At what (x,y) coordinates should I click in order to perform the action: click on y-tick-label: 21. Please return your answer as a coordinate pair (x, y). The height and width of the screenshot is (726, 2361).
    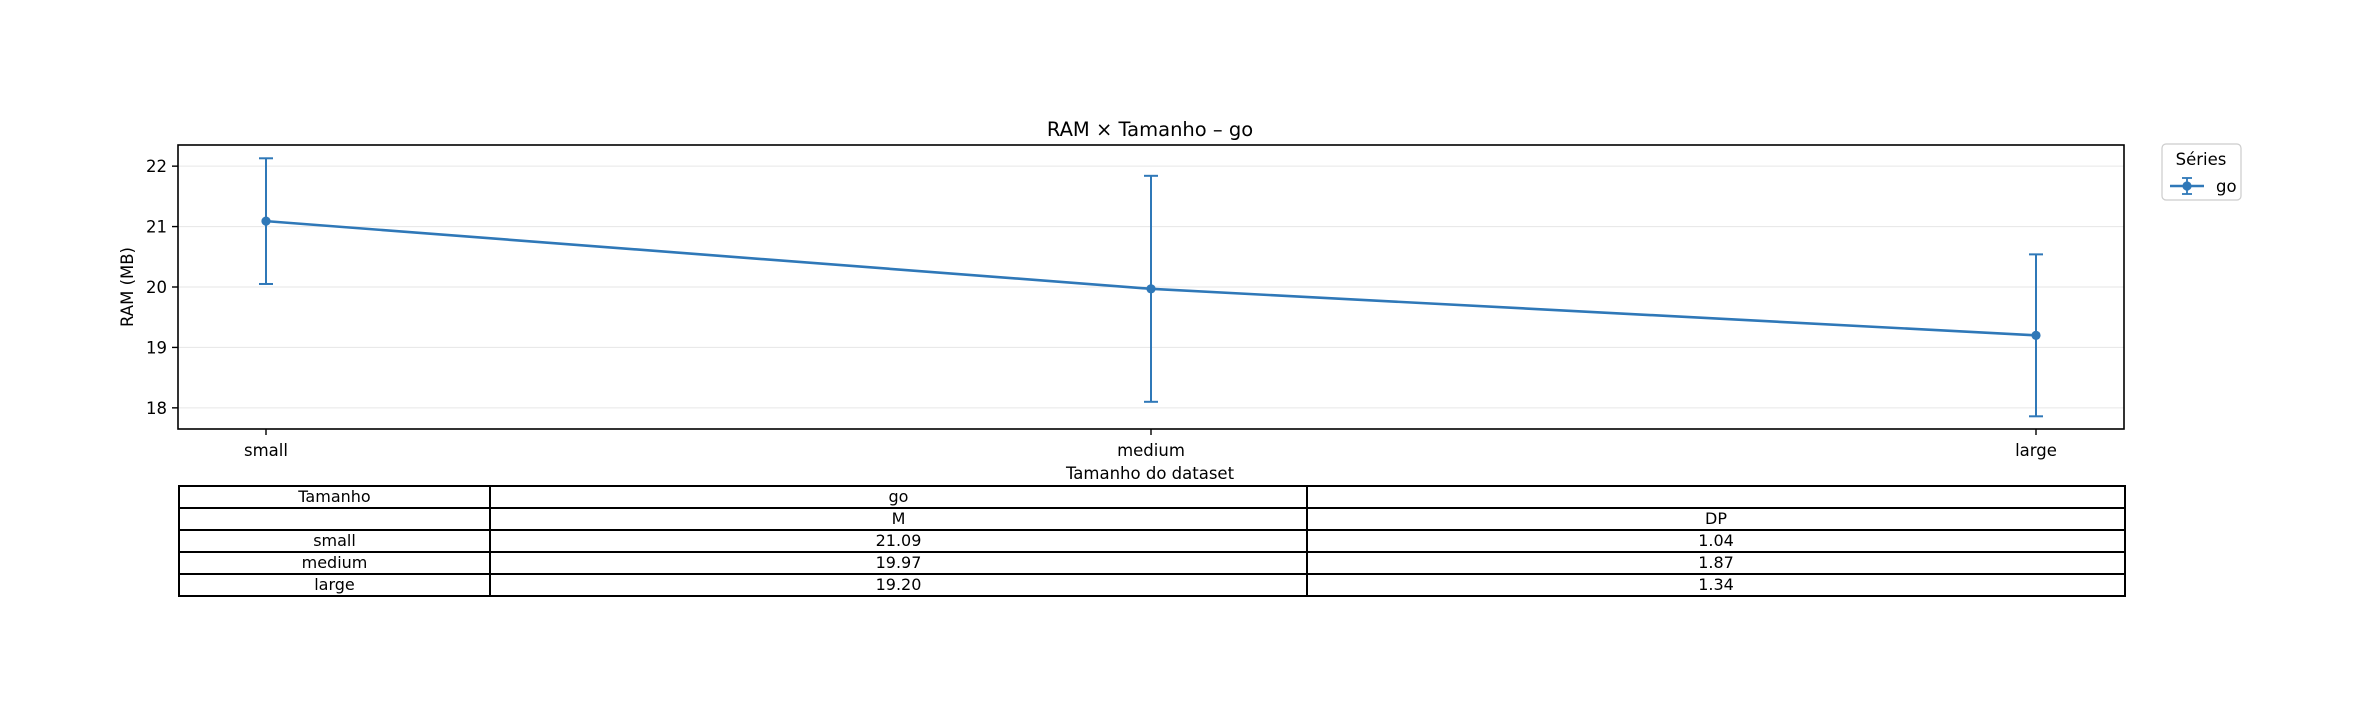
    Looking at the image, I should click on (156, 227).